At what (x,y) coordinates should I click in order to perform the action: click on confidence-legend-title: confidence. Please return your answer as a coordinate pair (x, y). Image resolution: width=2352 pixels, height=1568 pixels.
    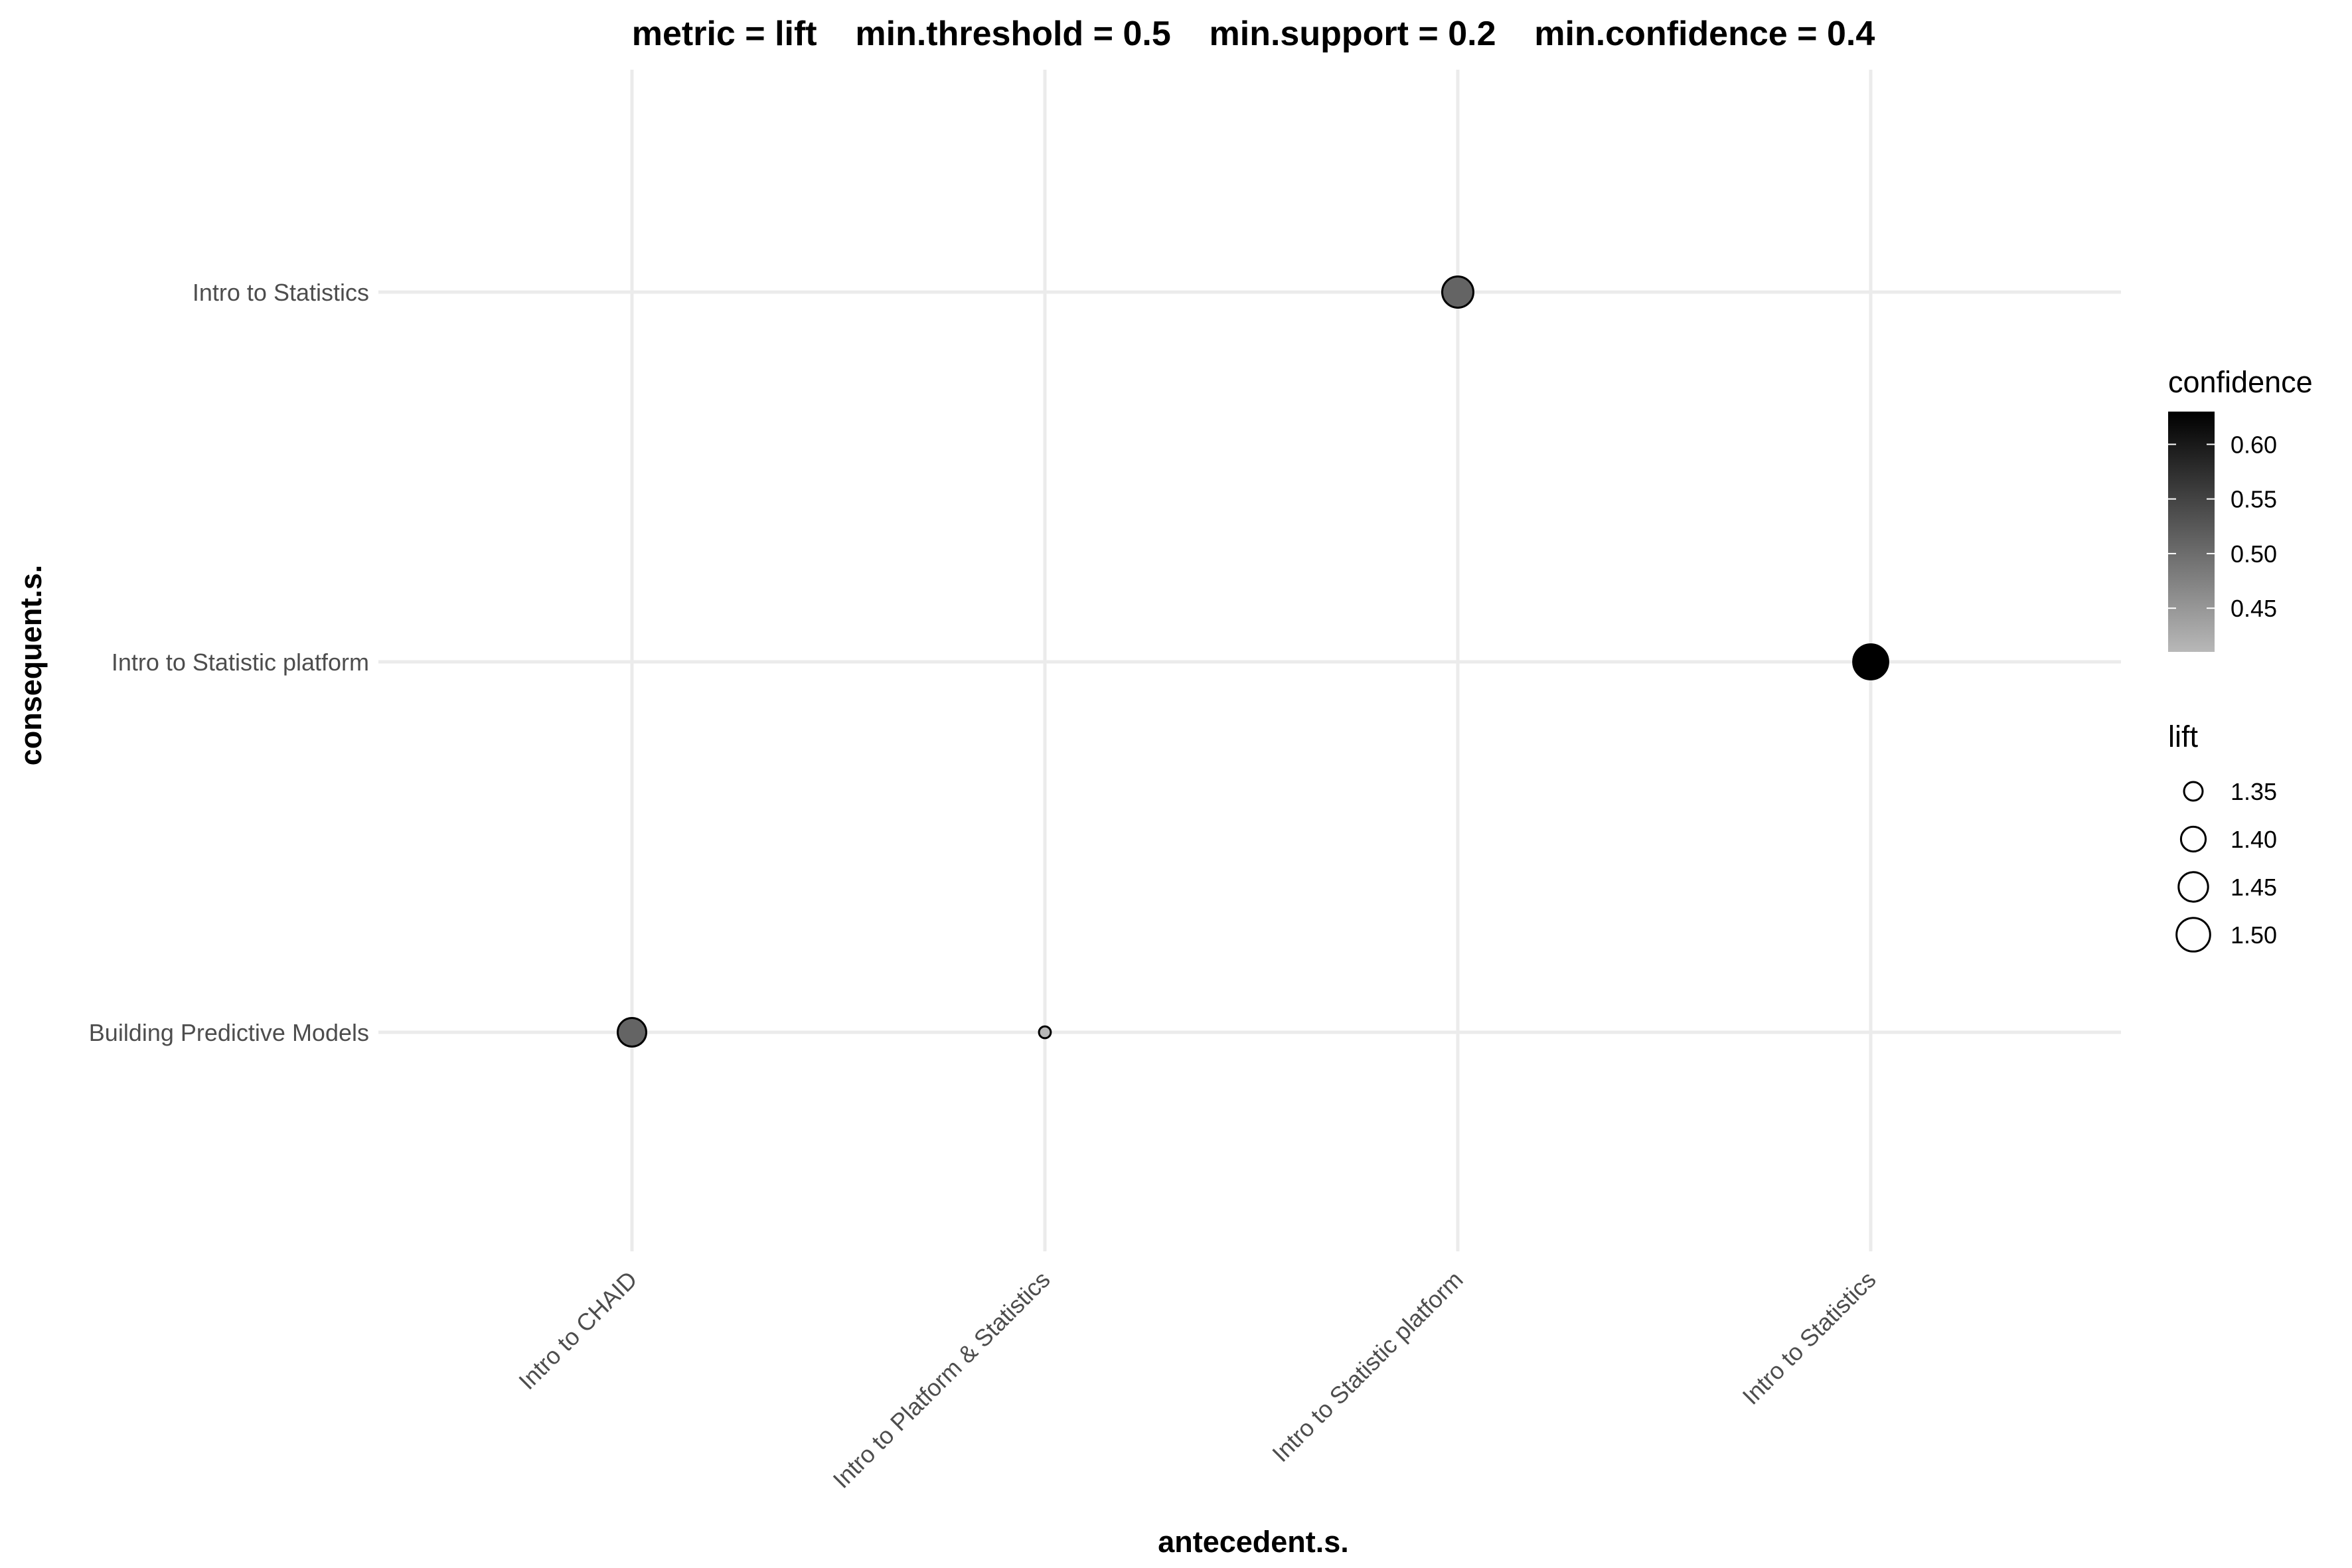
    Looking at the image, I should click on (2240, 382).